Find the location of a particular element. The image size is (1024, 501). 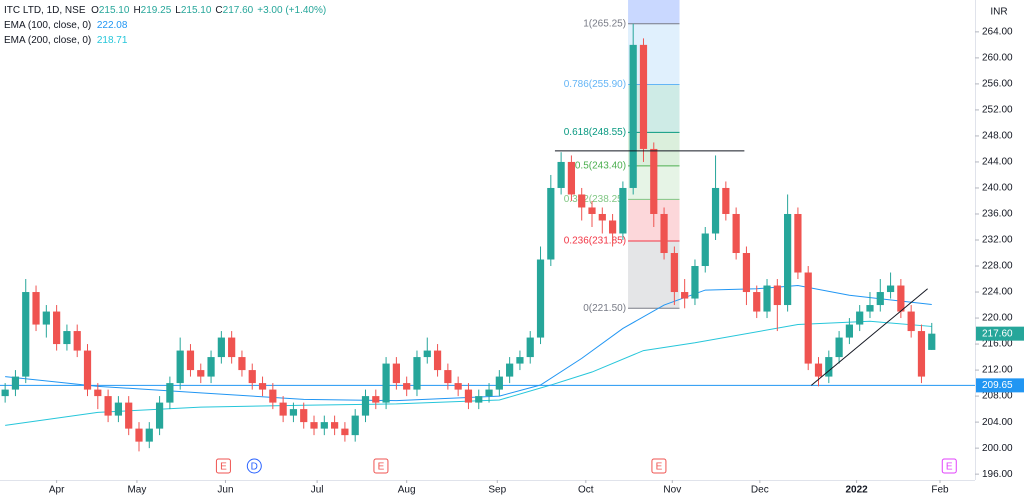

y-tick-label: 264.00 is located at coordinates (997, 32).